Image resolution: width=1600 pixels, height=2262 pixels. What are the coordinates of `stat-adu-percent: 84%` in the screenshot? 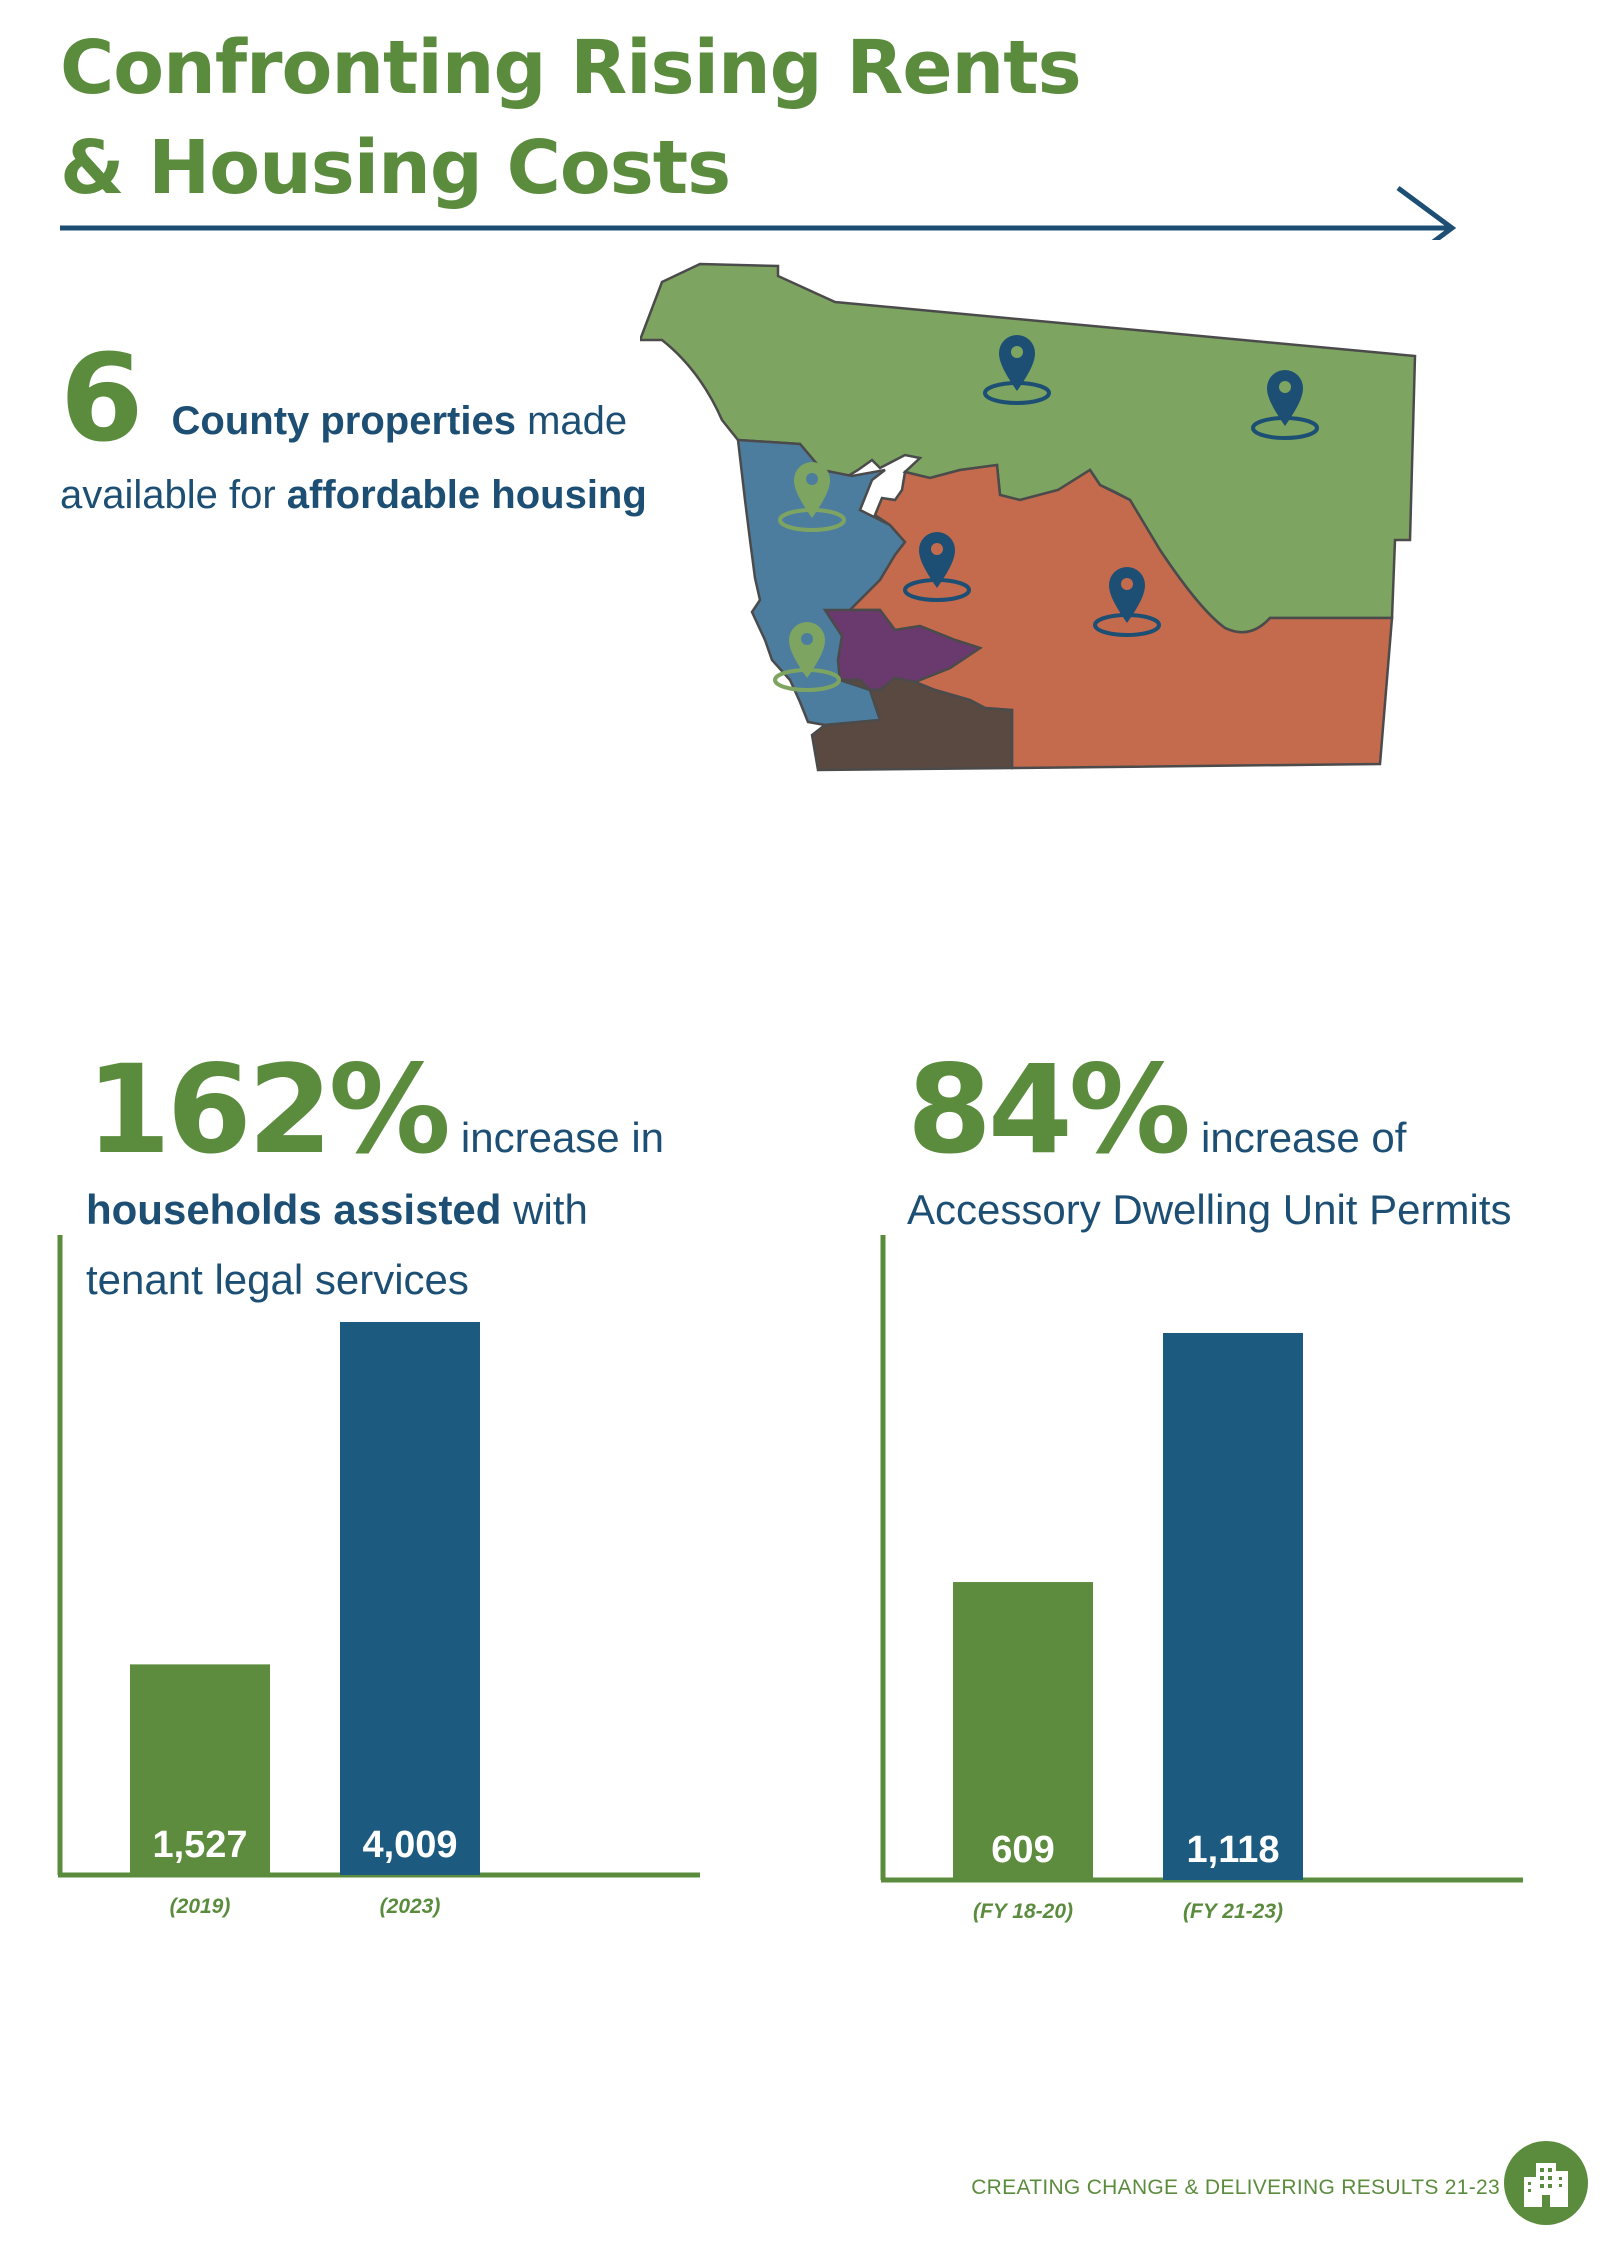 It's located at (1049, 1110).